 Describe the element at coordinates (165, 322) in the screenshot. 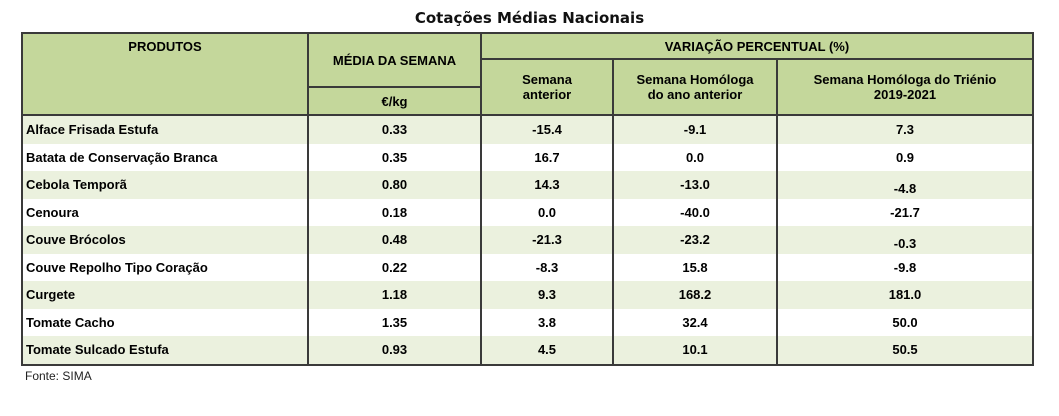

I see `cell-produto: Tomate Cacho` at that location.